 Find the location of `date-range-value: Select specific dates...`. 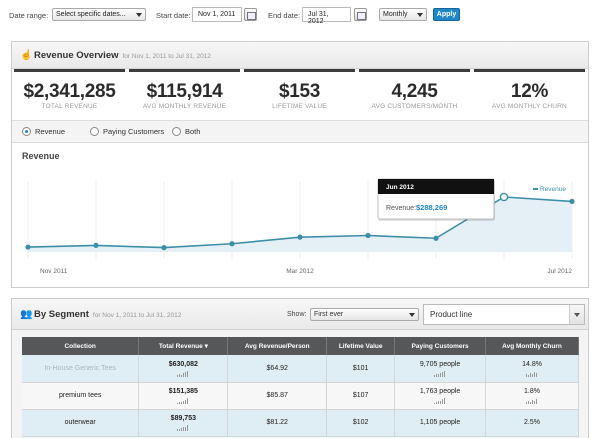

date-range-value: Select specific dates... is located at coordinates (91, 14).